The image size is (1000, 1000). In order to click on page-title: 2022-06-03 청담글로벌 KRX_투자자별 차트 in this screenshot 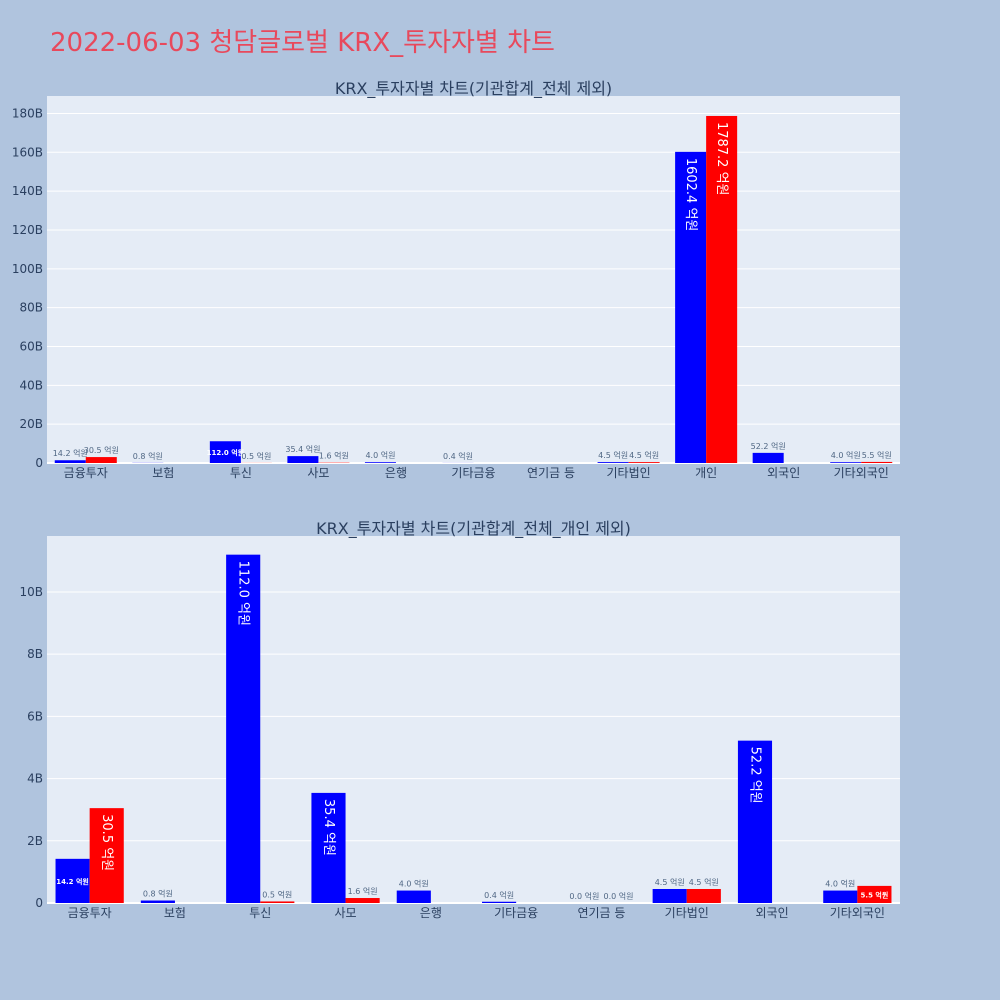, I will do `click(302, 43)`.